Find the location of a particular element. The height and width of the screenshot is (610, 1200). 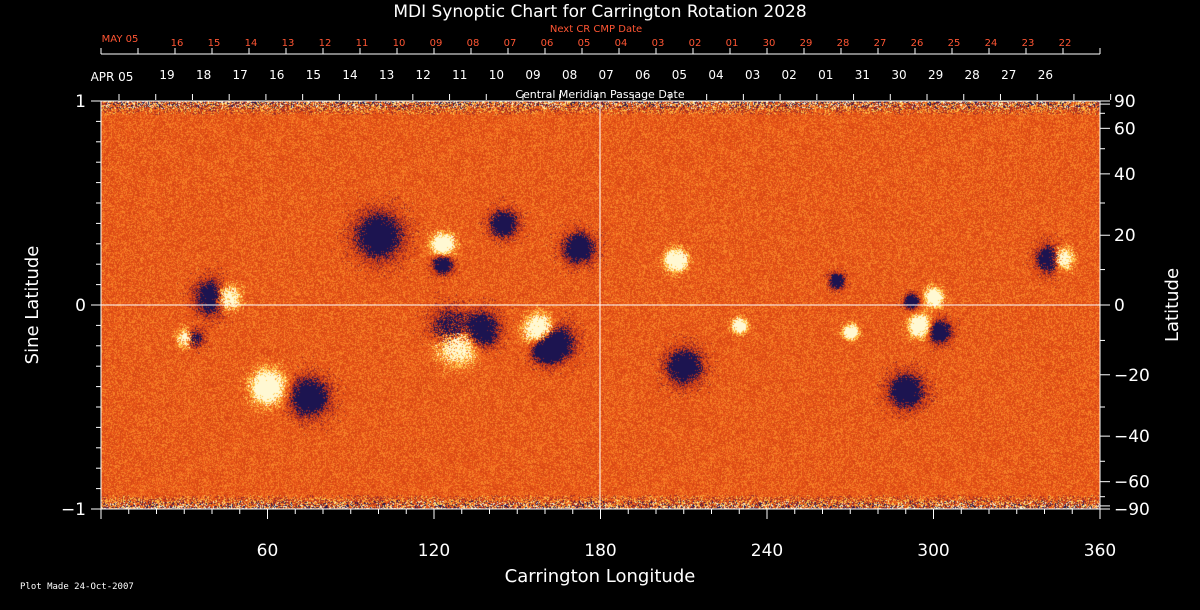

next-axis-date: 24 is located at coordinates (991, 43).